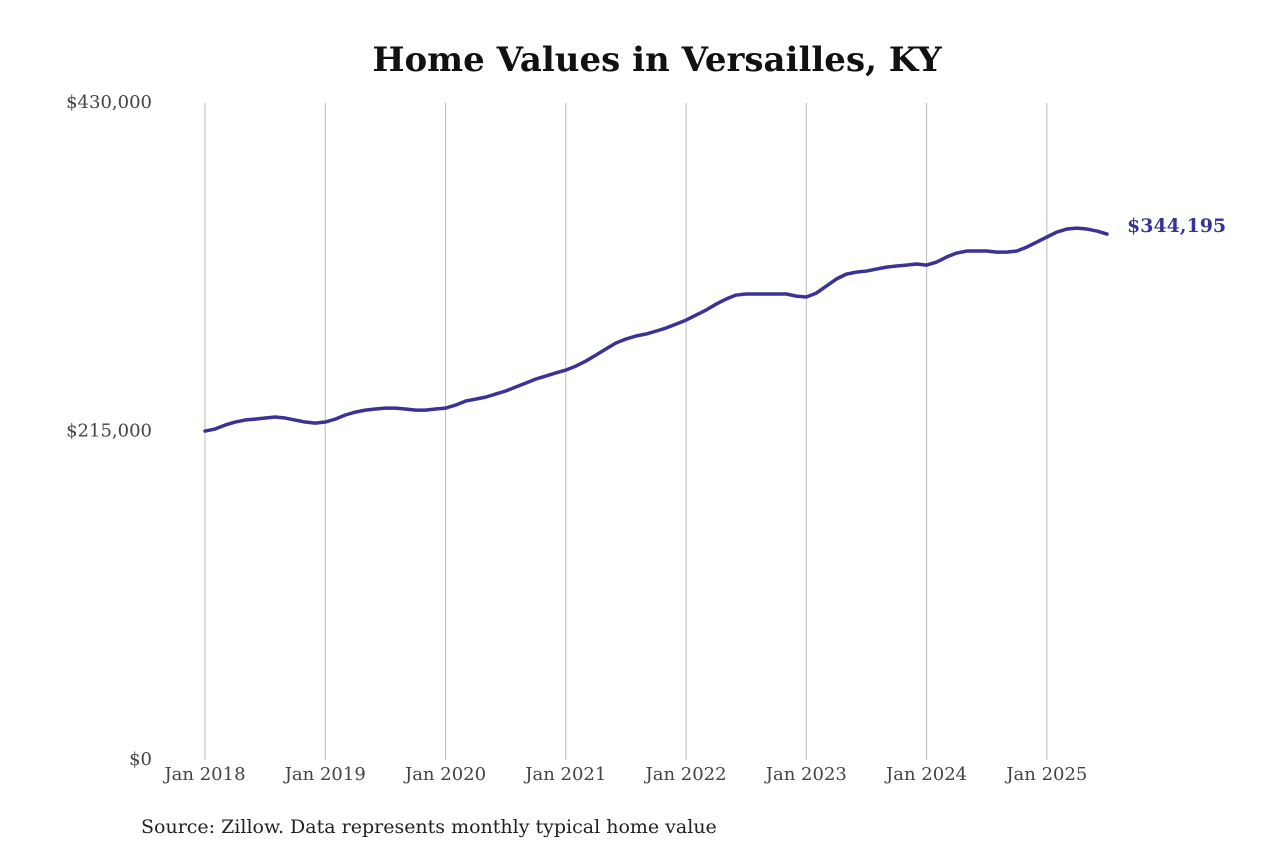 This screenshot has height=853, width=1280. I want to click on x-tick-label: Jan 2024, so click(925, 774).